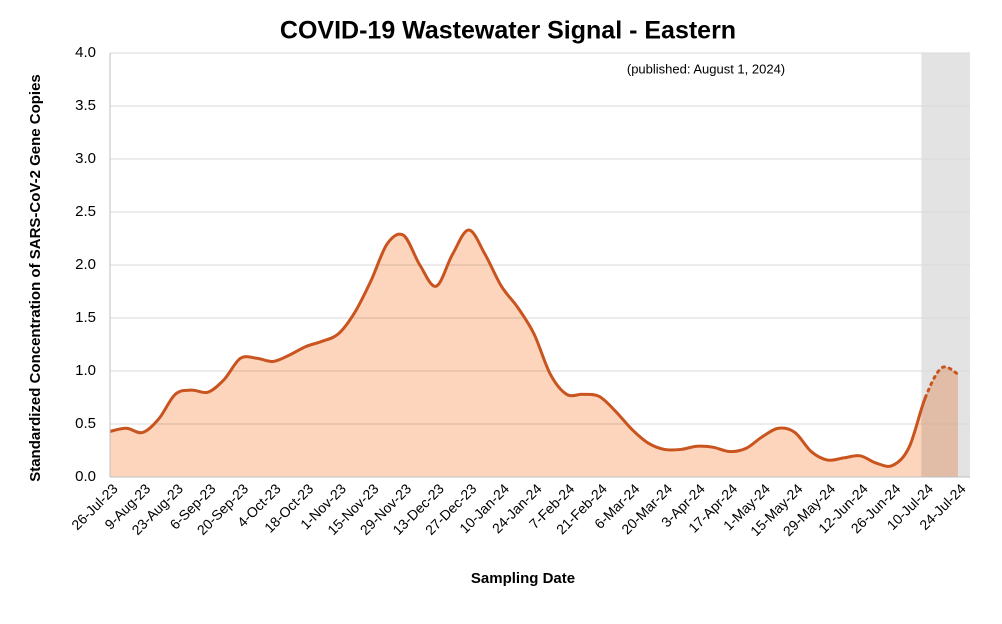 The image size is (1002, 624). What do you see at coordinates (85, 423) in the screenshot?
I see `y-tick-label: 0.5` at bounding box center [85, 423].